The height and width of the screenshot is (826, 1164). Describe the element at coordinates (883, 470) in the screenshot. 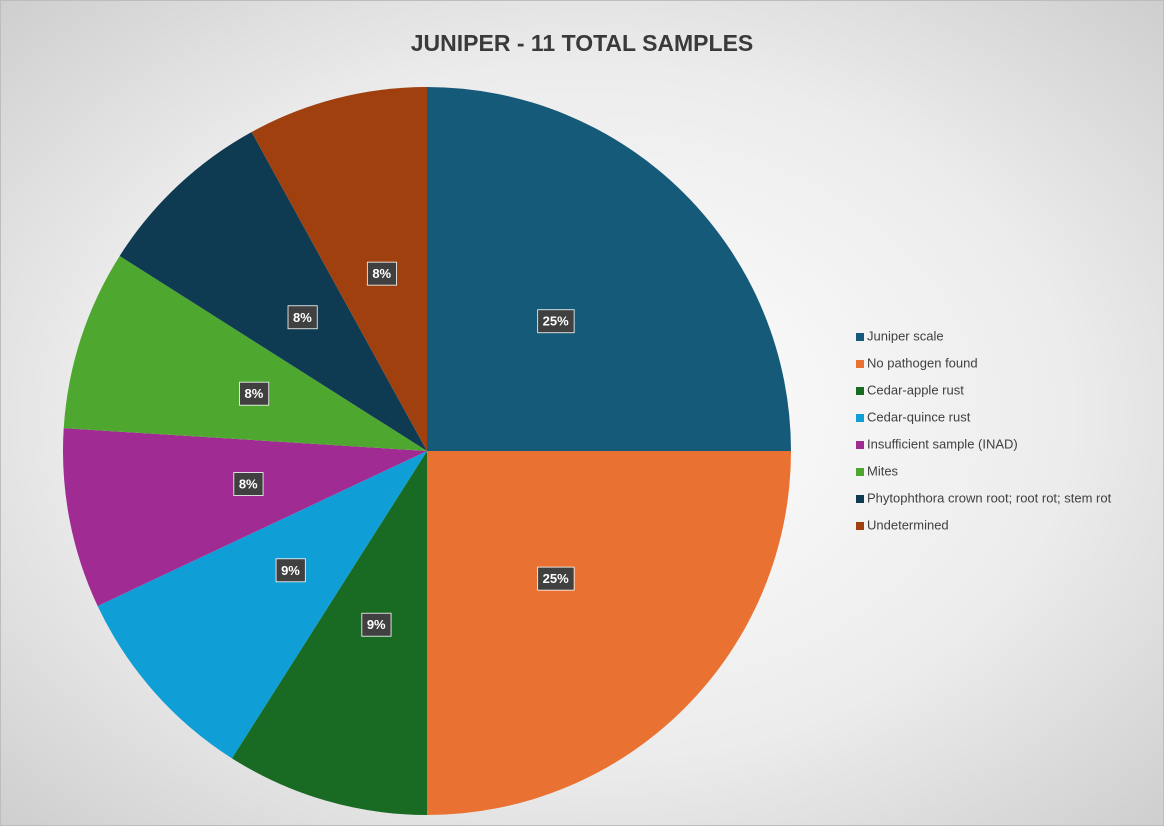

I see `legend-label: Mites` at that location.